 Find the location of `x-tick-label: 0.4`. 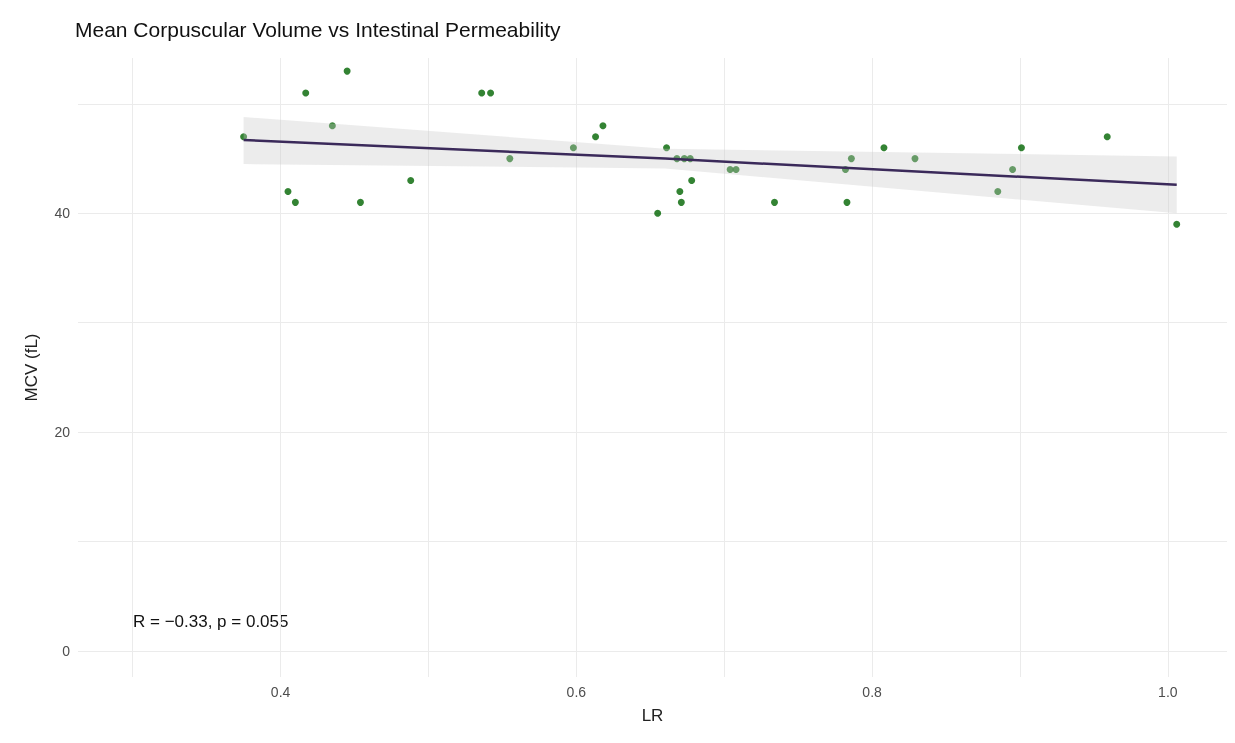

x-tick-label: 0.4 is located at coordinates (280, 692).